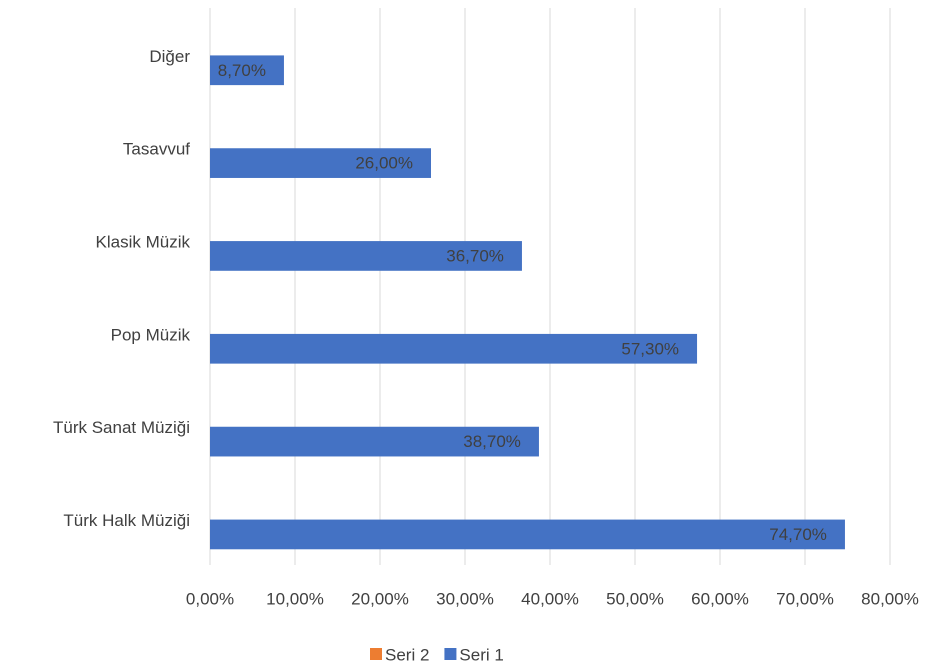 Image resolution: width=935 pixels, height=670 pixels. What do you see at coordinates (492, 441) in the screenshot?
I see `data-label: 38,70%` at bounding box center [492, 441].